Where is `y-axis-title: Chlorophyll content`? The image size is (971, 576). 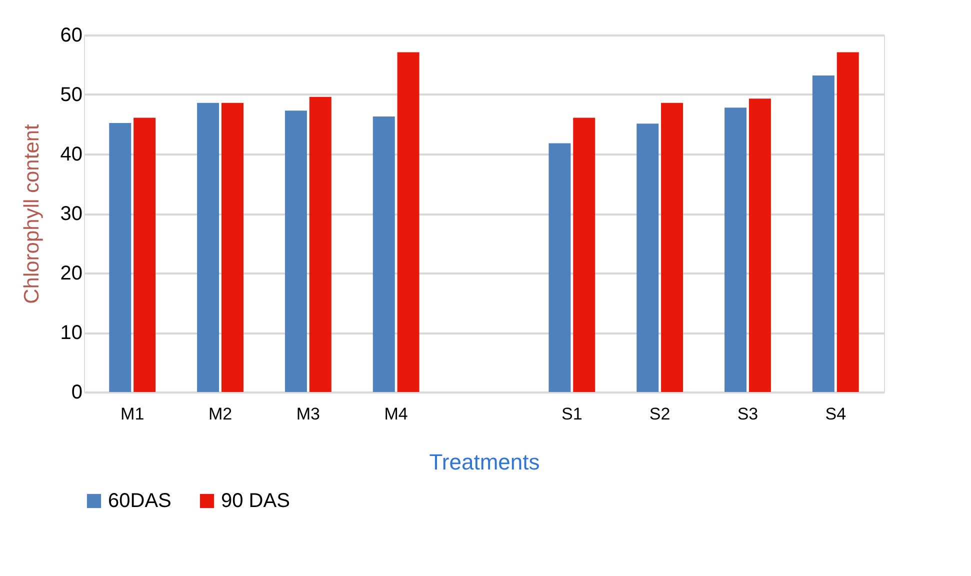
y-axis-title: Chlorophyll content is located at coordinates (32, 214).